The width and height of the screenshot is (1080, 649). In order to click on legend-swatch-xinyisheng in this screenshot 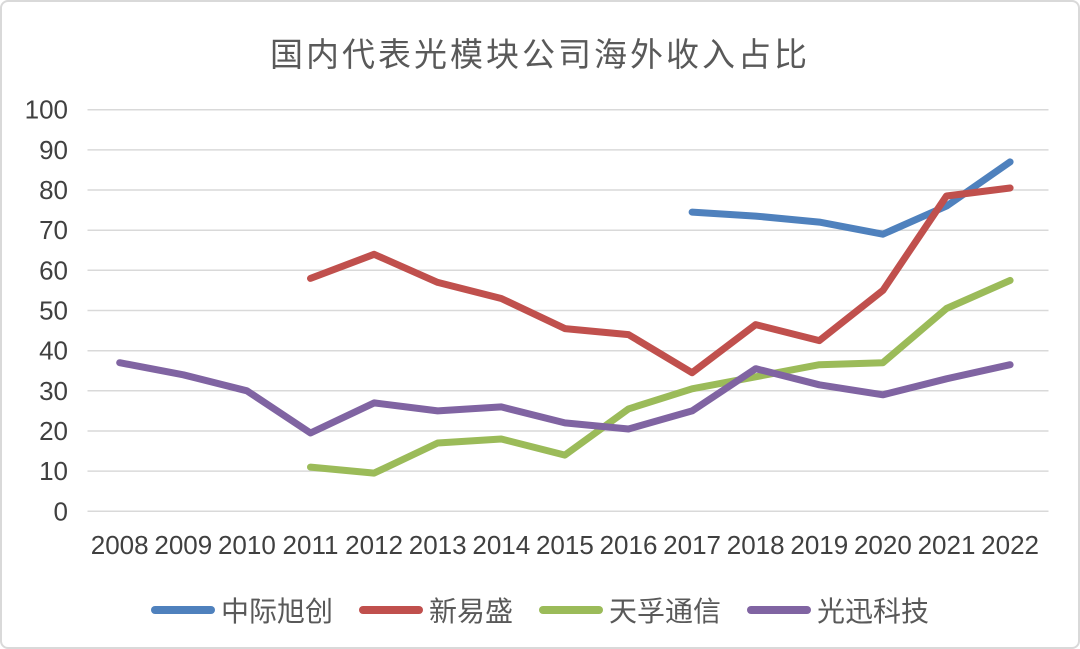, I will do `click(390, 610)`.